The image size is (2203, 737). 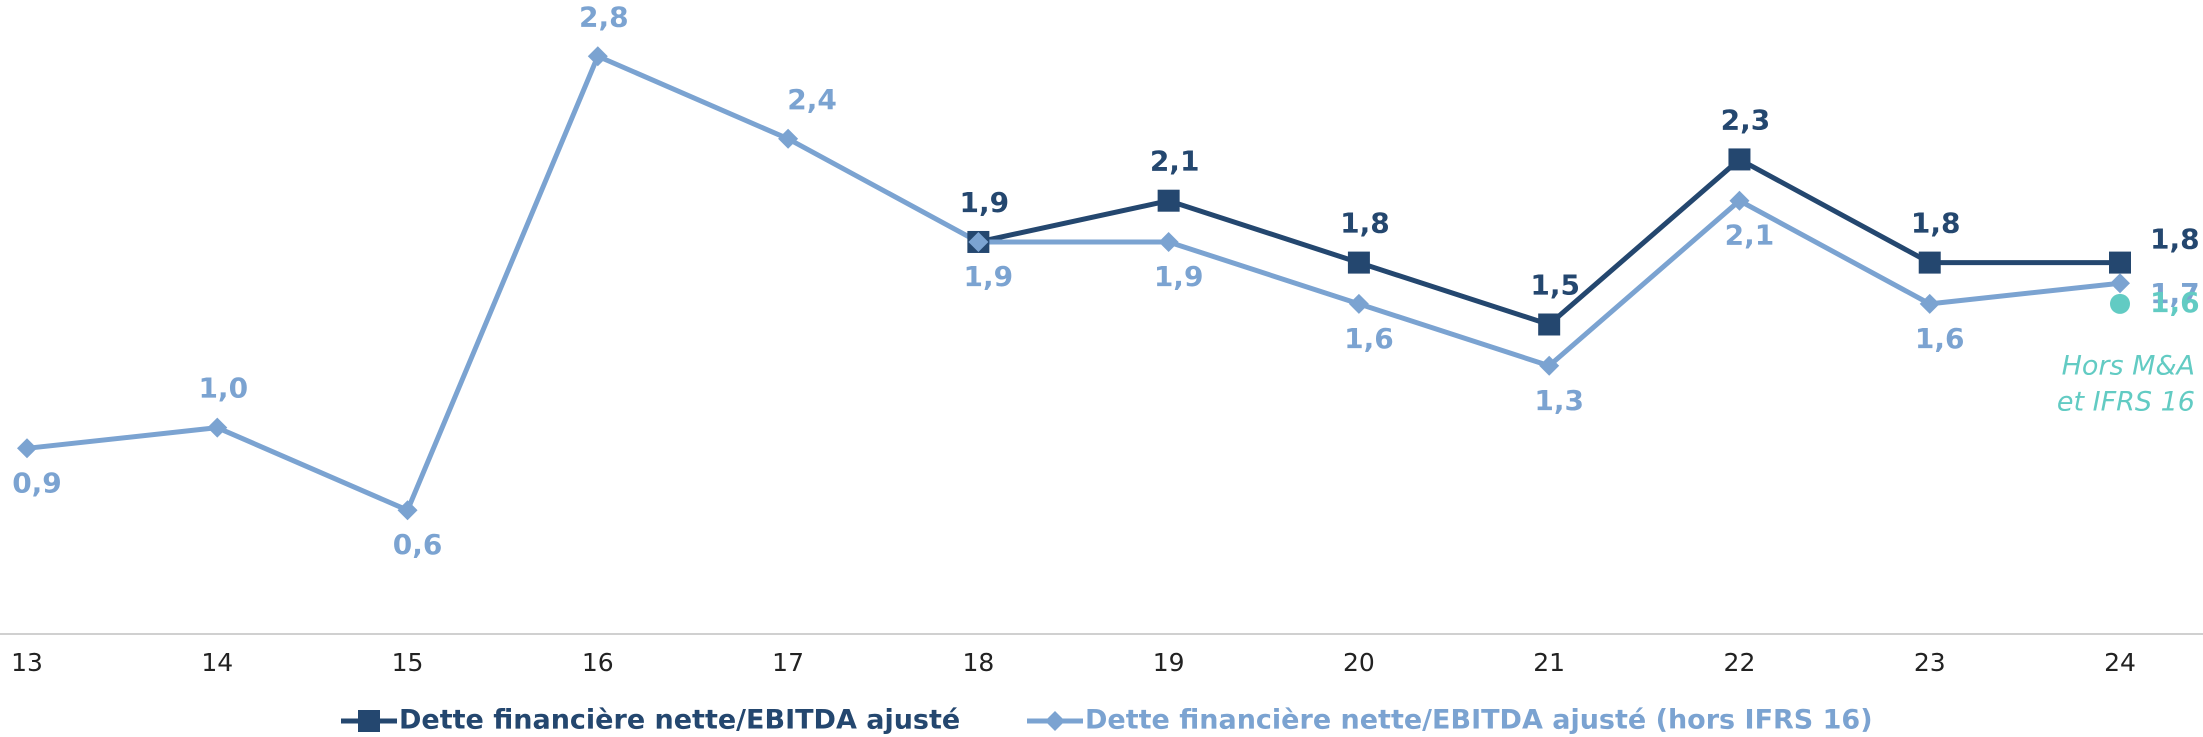 What do you see at coordinates (2128, 365) in the screenshot?
I see `annotation-text: Hors M&A` at bounding box center [2128, 365].